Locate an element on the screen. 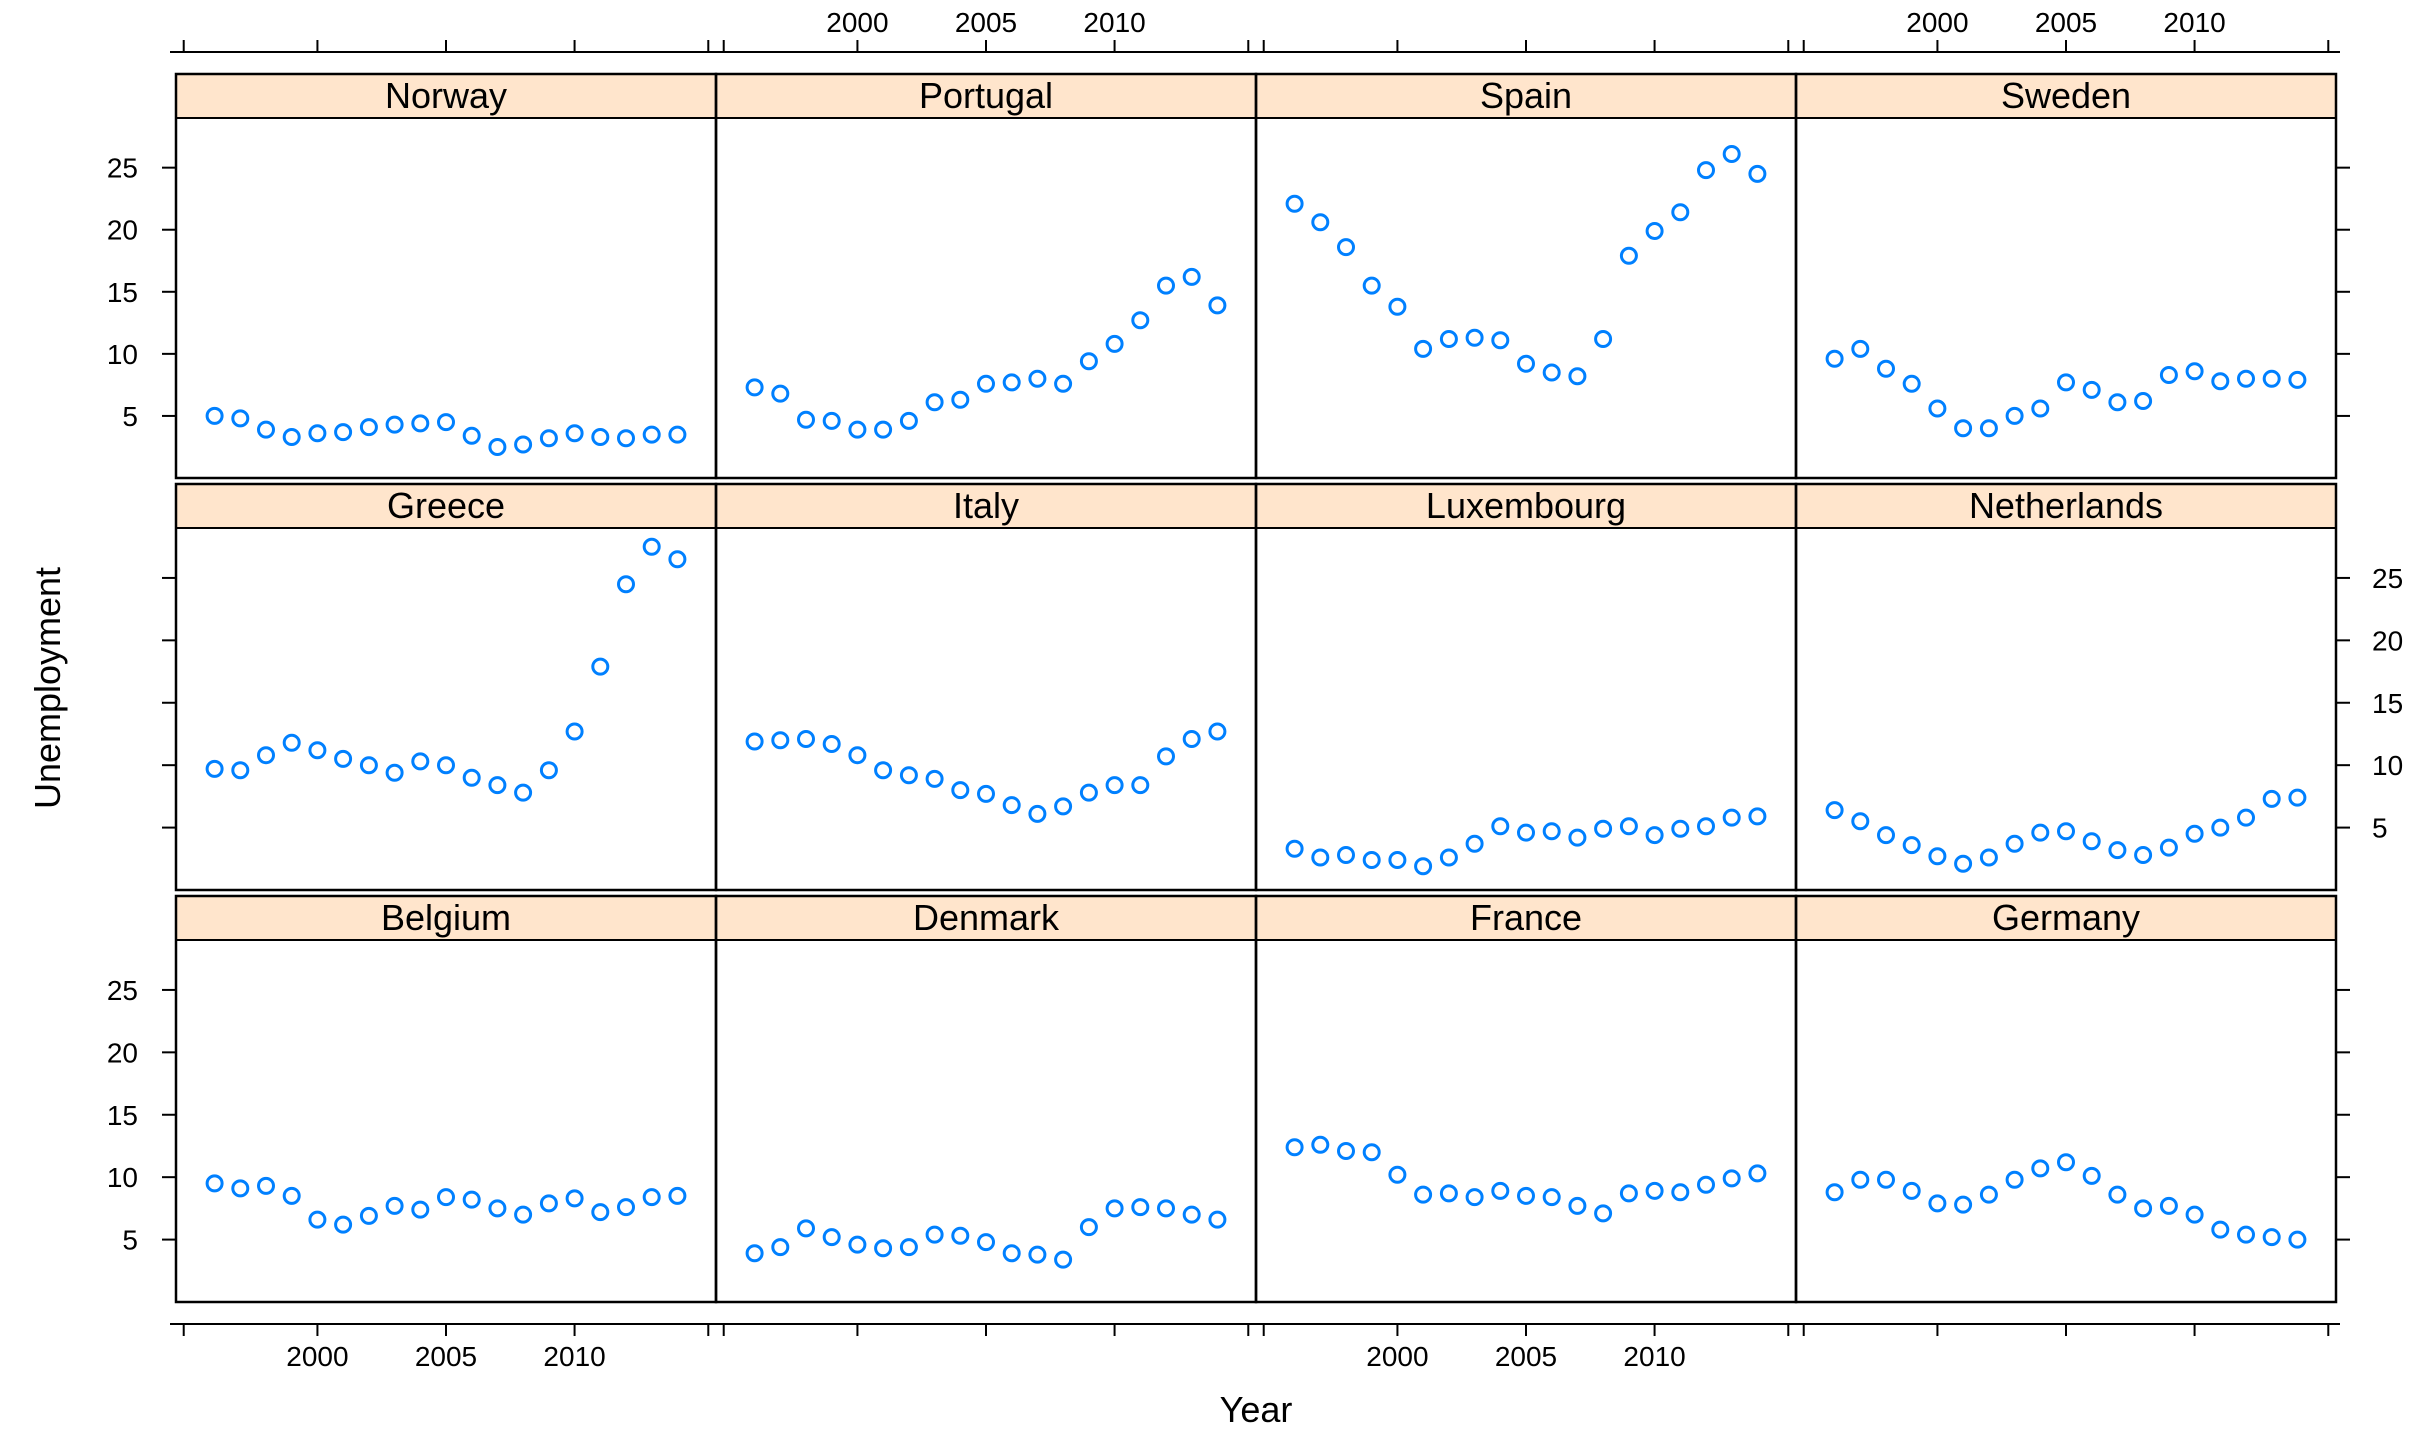  strip-germany is located at coordinates (2066, 918).